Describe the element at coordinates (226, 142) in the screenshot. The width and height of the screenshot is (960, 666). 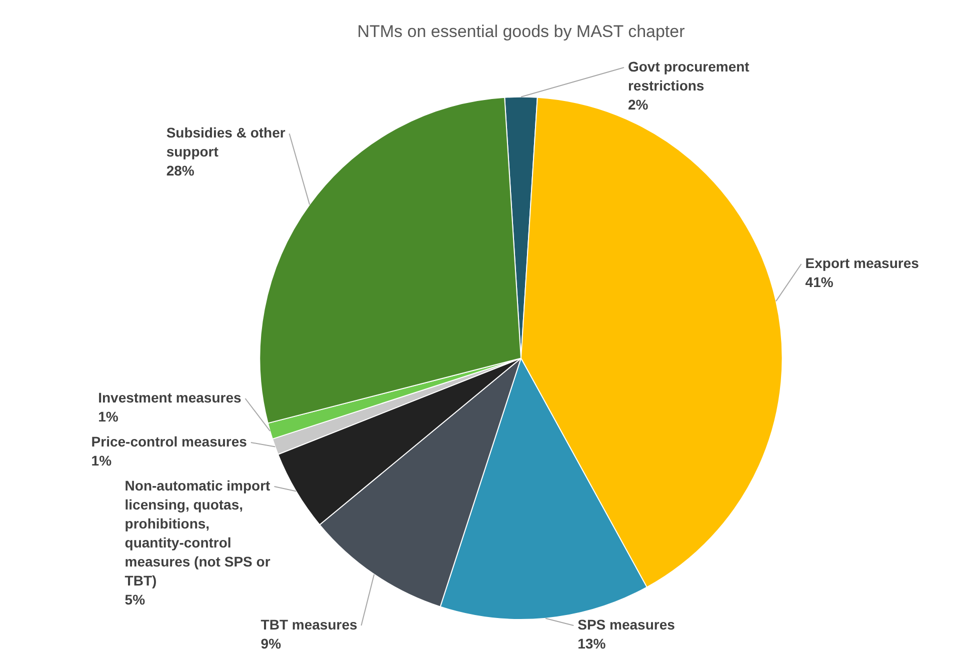
I see `slice-label: Subsidies & other support` at that location.